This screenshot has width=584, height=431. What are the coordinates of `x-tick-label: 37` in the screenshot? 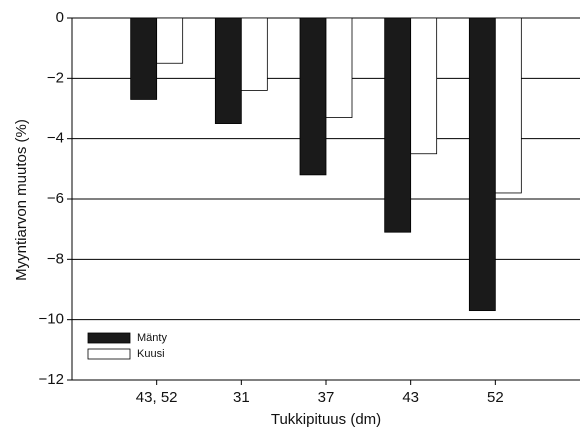 It's located at (326, 397).